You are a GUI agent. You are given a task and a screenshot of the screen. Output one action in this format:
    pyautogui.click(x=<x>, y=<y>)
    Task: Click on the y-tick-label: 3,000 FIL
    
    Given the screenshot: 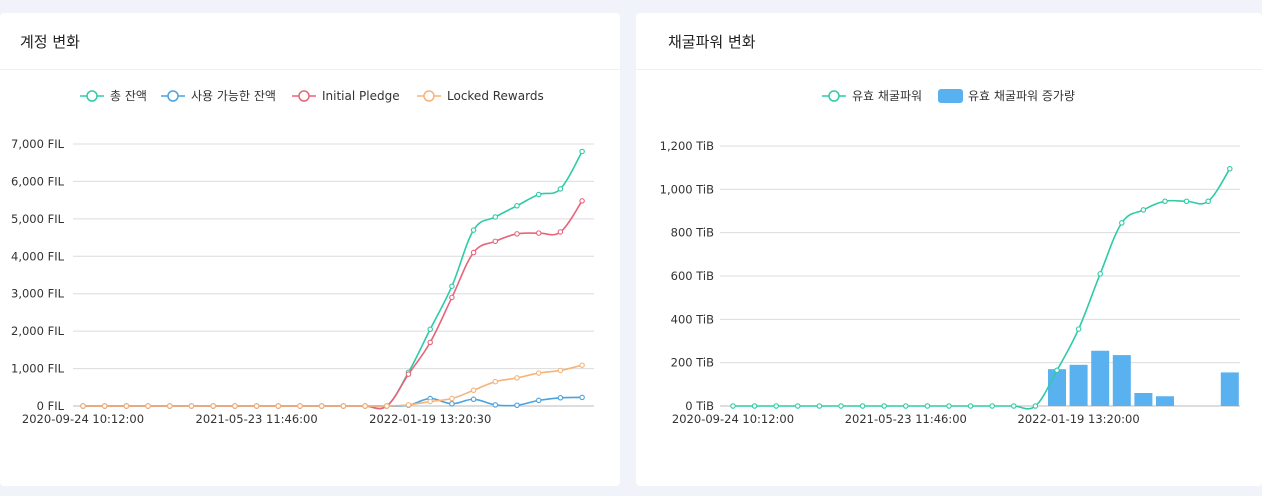 What is the action you would take?
    pyautogui.click(x=38, y=294)
    